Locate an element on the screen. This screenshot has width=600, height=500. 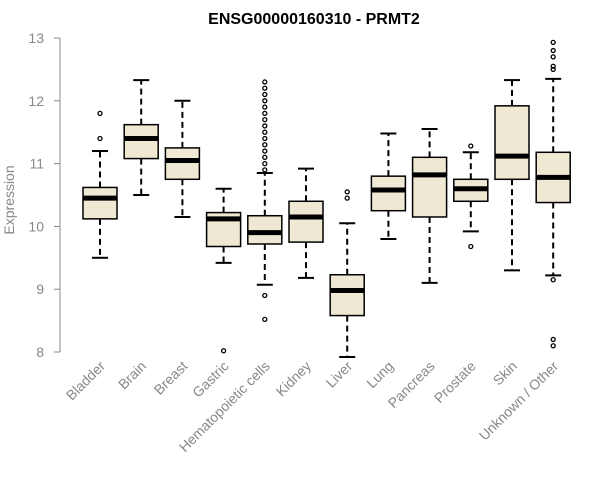
y-tick-label: 9 is located at coordinates (40, 289).